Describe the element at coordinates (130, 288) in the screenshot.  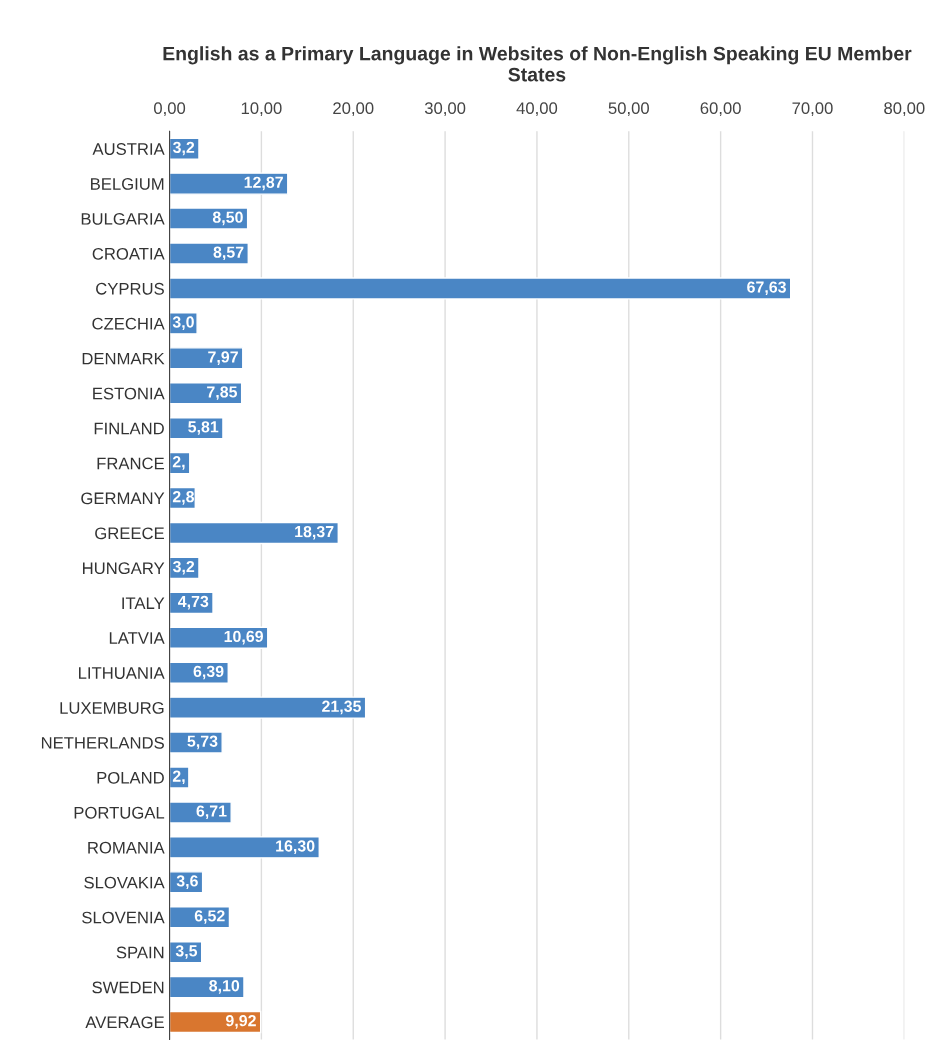
I see `y-tick-label: CYPRUS` at that location.